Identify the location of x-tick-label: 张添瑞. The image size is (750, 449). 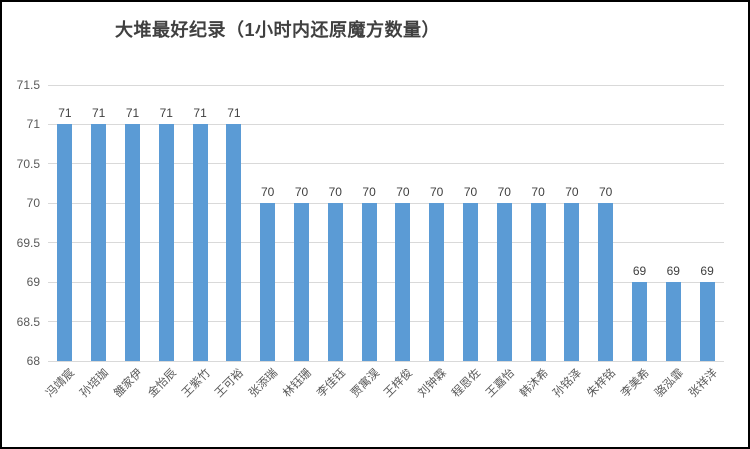
(264, 383).